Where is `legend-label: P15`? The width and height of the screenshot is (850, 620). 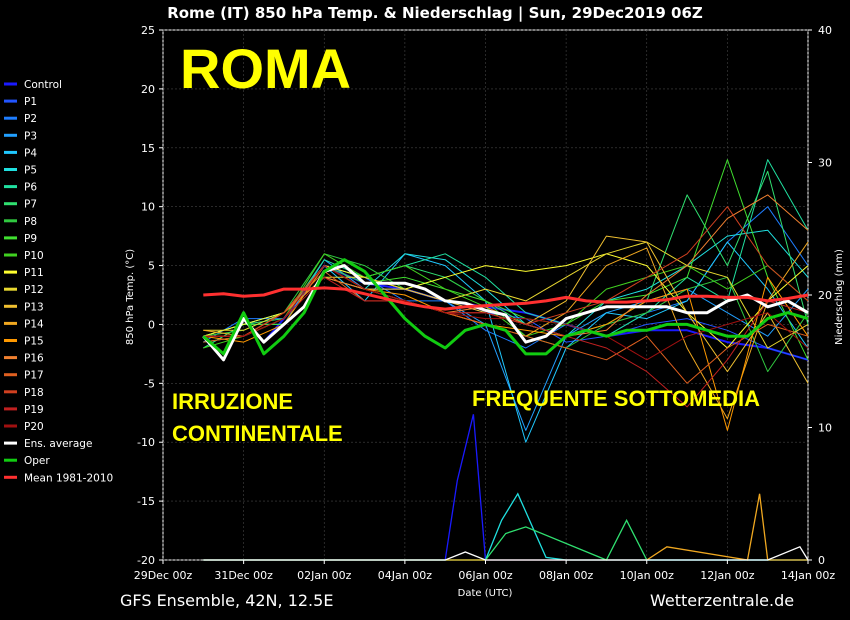
legend-label: P15 is located at coordinates (34, 342).